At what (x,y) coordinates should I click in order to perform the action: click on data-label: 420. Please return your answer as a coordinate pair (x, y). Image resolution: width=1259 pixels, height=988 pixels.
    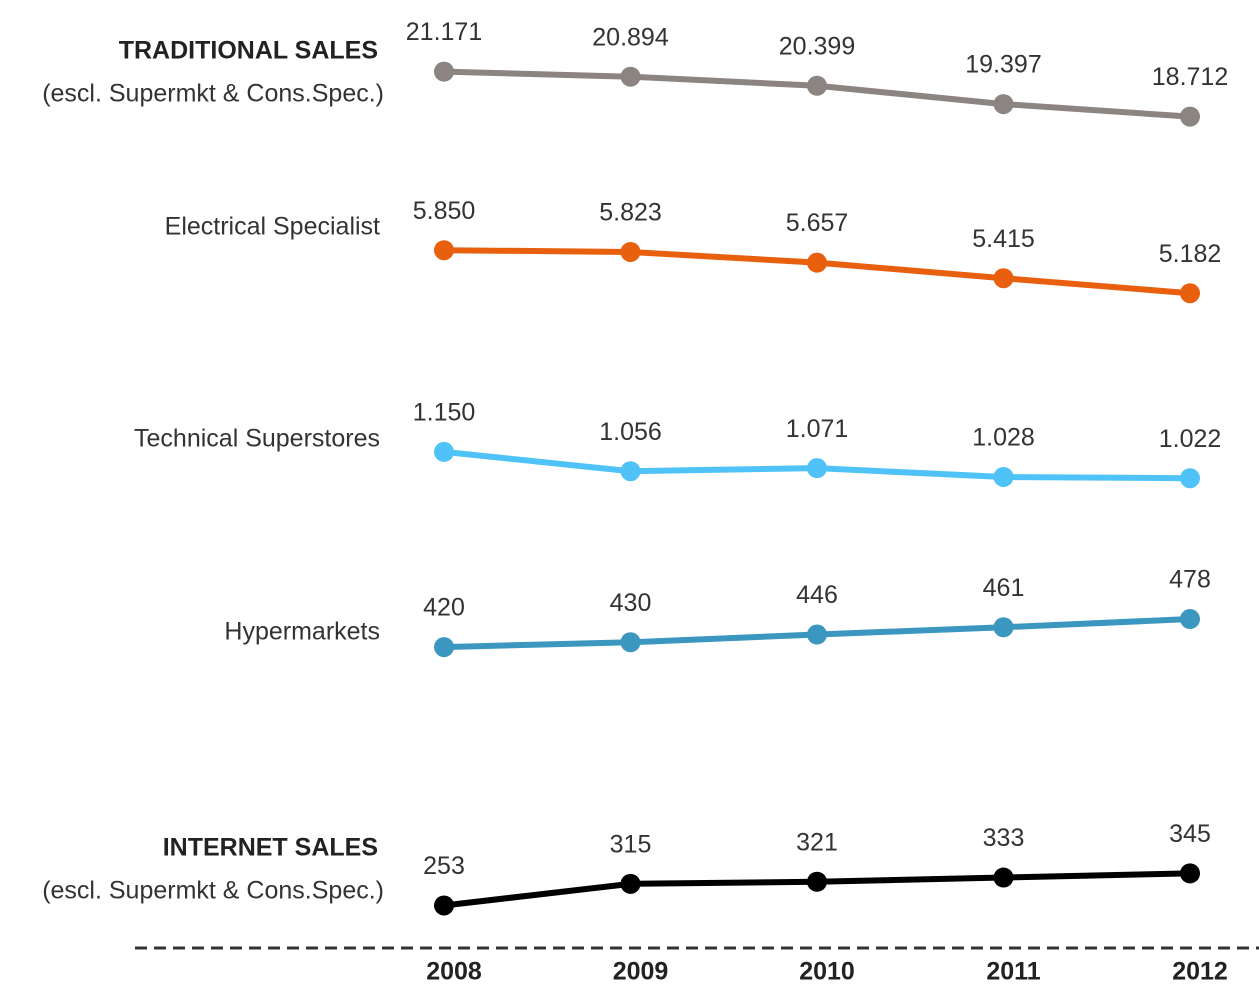
    Looking at the image, I should click on (444, 608).